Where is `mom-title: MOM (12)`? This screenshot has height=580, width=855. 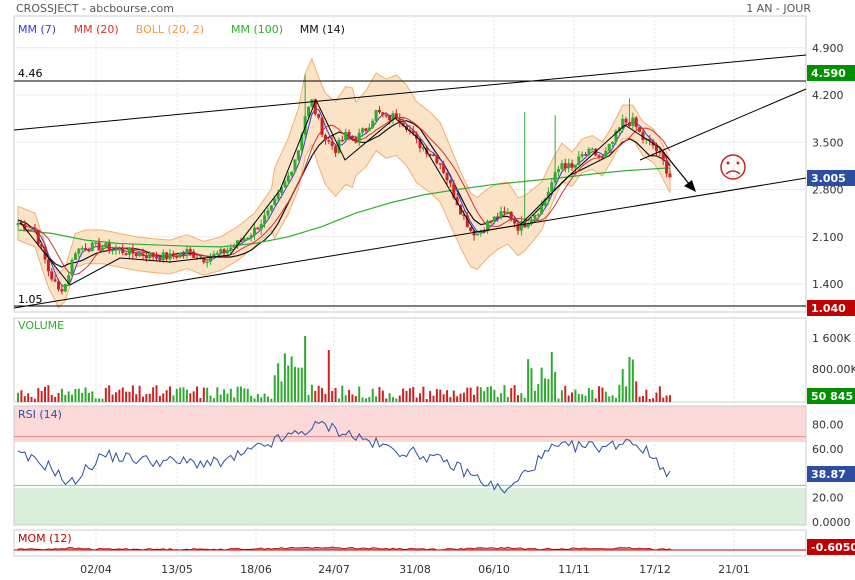
mom-title: MOM (12) is located at coordinates (45, 538).